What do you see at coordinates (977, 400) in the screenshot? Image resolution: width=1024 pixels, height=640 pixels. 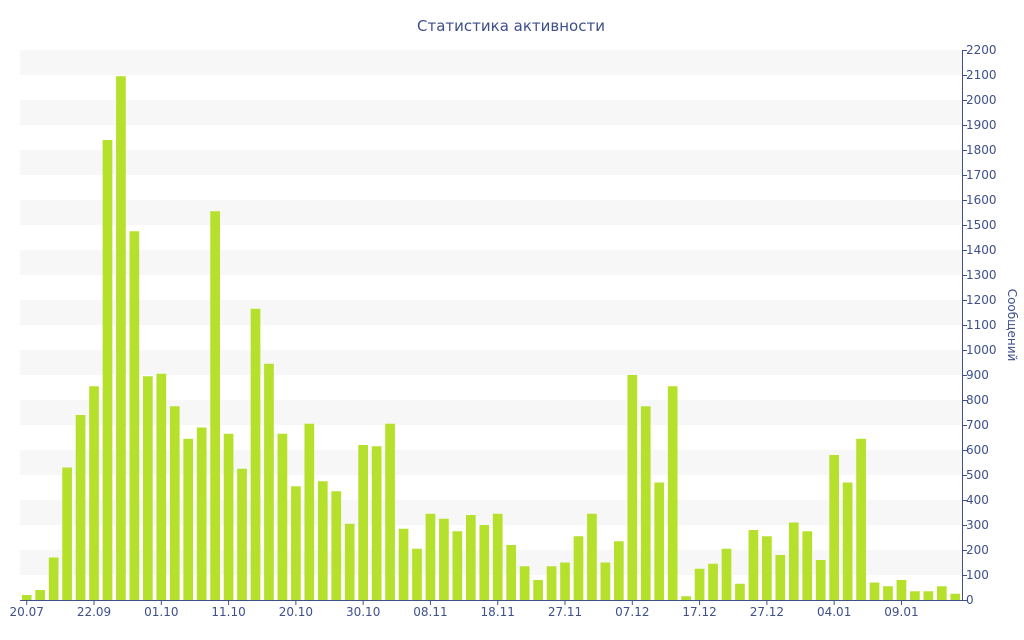 I see `y-tick-label: 800` at bounding box center [977, 400].